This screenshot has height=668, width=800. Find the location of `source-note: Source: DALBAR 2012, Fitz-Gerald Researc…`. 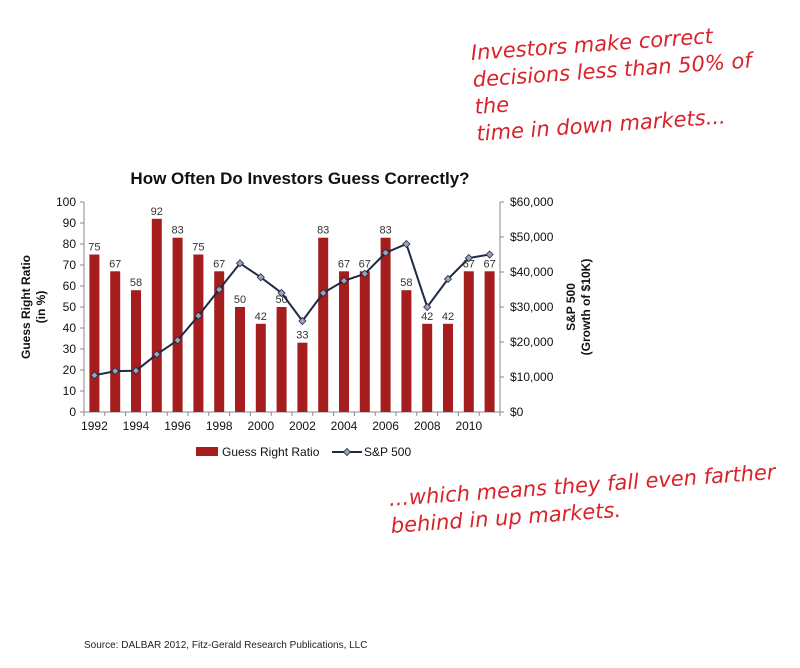

source-note: Source: DALBAR 2012, Fitz-Gerald Researc… is located at coordinates (226, 645).